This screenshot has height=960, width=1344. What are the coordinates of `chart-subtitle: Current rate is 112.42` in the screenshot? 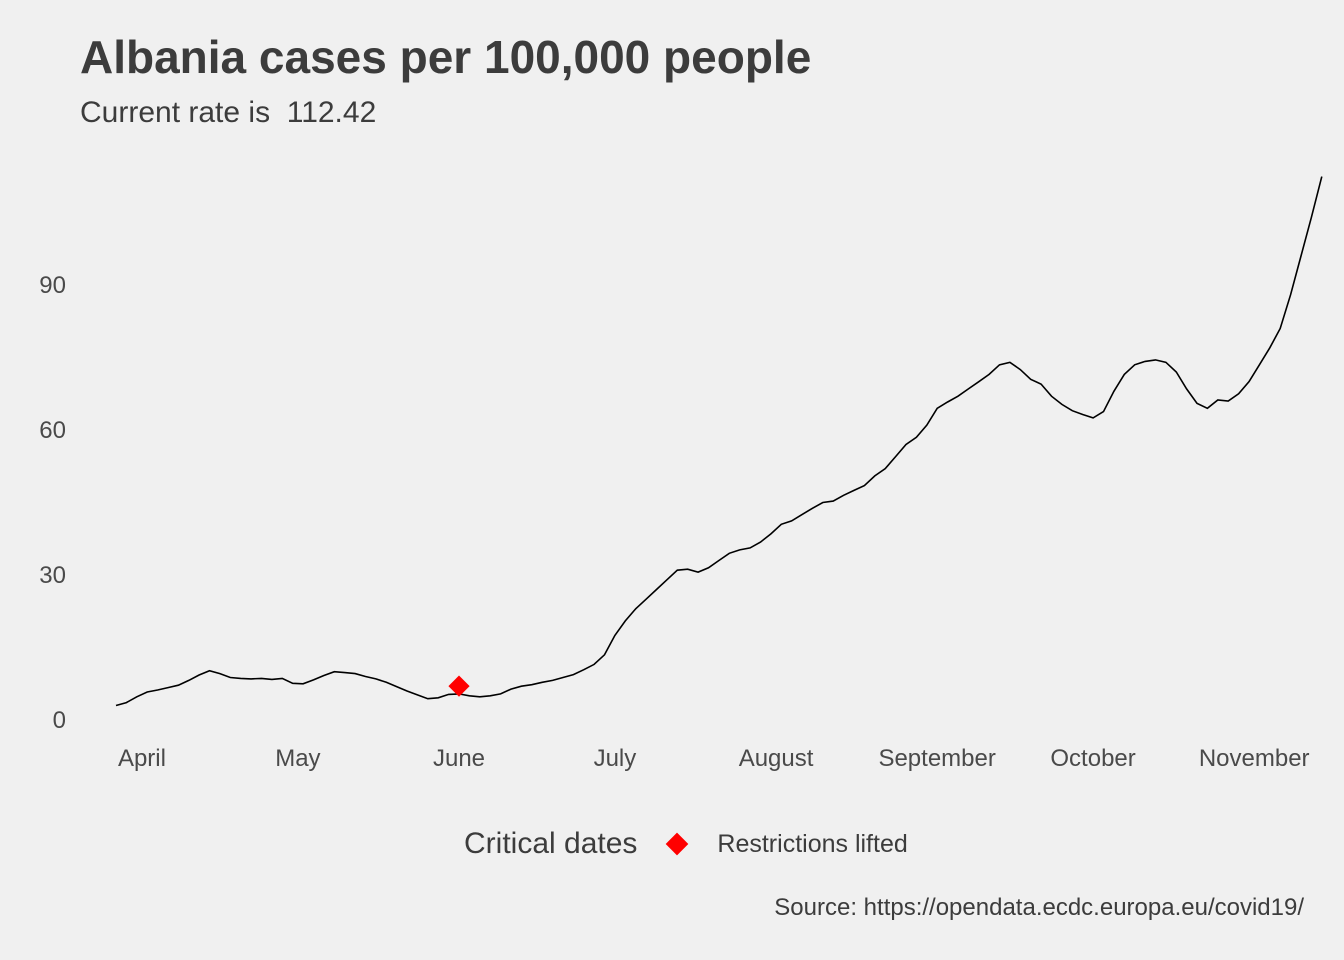 It's located at (228, 112).